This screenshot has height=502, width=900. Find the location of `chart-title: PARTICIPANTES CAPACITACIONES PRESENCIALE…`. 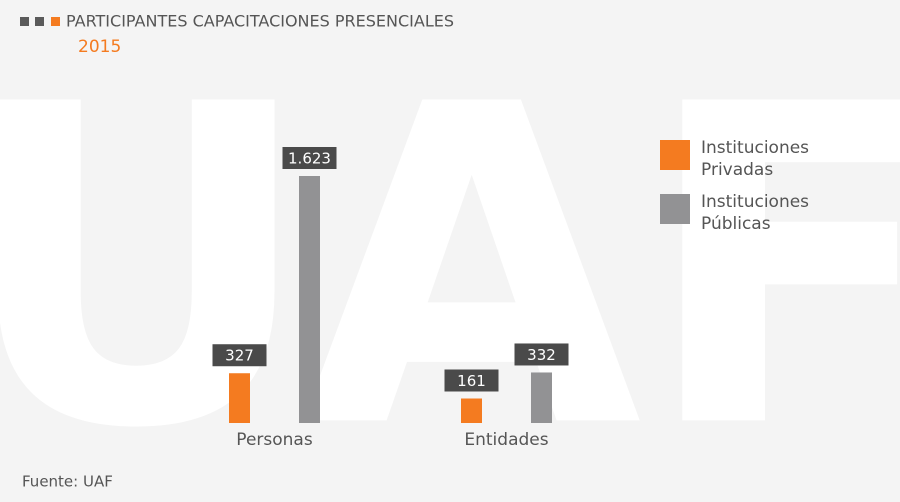

chart-title: PARTICIPANTES CAPACITACIONES PRESENCIALE… is located at coordinates (260, 21).